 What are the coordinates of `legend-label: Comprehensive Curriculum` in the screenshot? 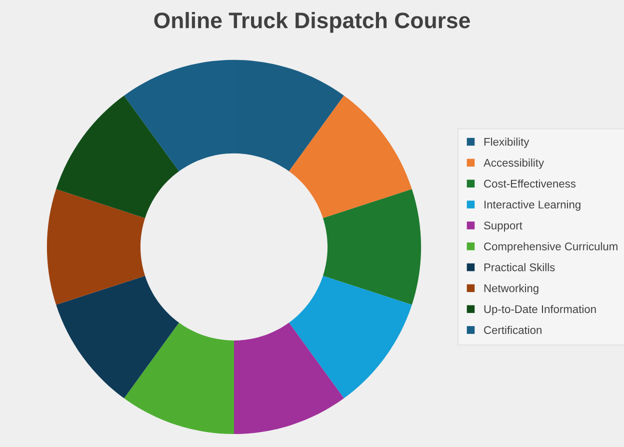 It's located at (551, 247).